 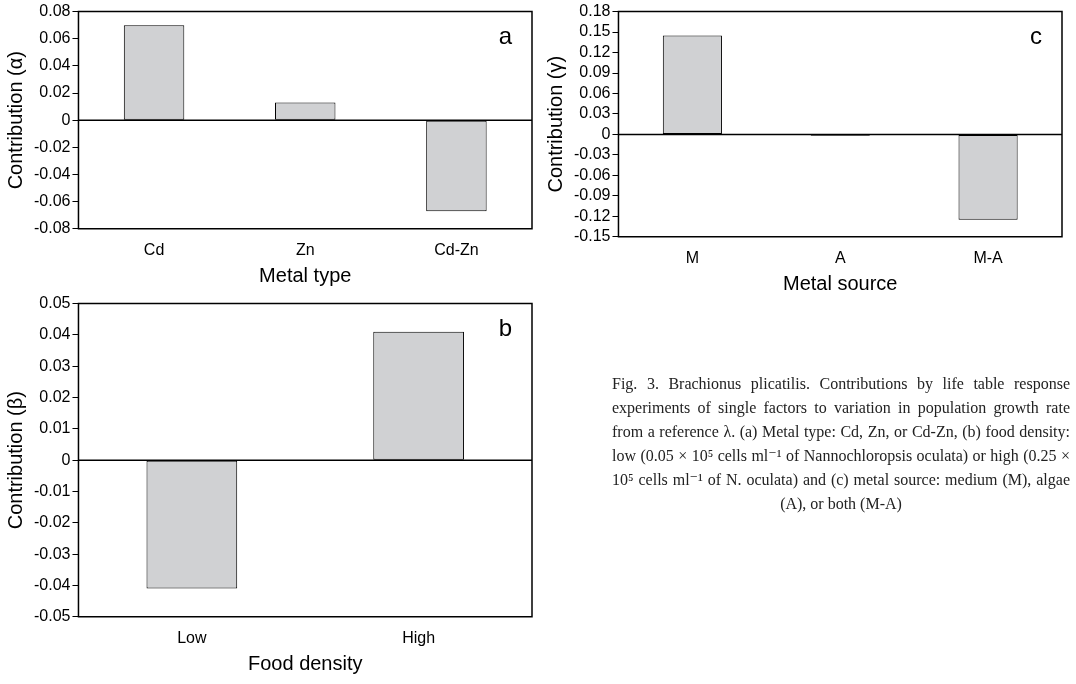 I want to click on y-tick-label: -0.09, so click(x=592, y=195).